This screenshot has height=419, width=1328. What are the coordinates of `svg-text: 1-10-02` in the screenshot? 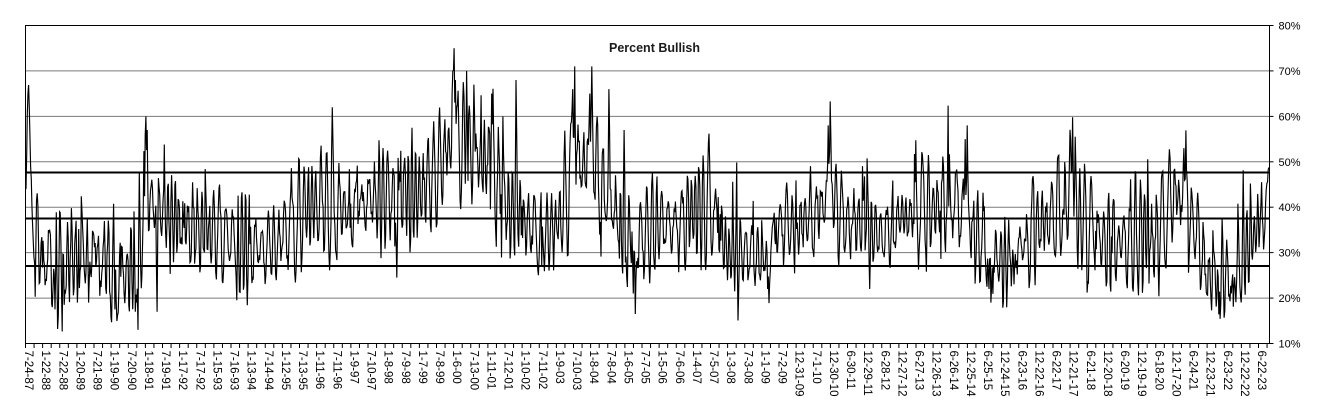 It's located at (525, 371).